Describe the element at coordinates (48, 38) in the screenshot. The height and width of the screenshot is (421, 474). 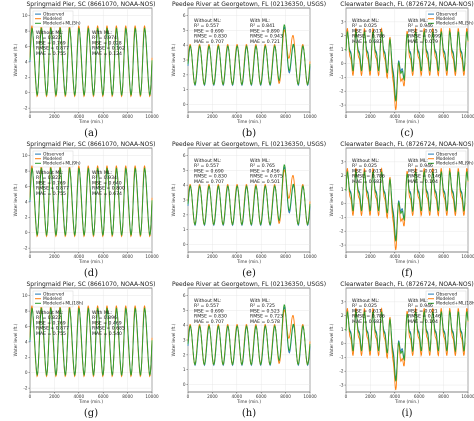
I see `stats-line: R² = 0.822` at that location.